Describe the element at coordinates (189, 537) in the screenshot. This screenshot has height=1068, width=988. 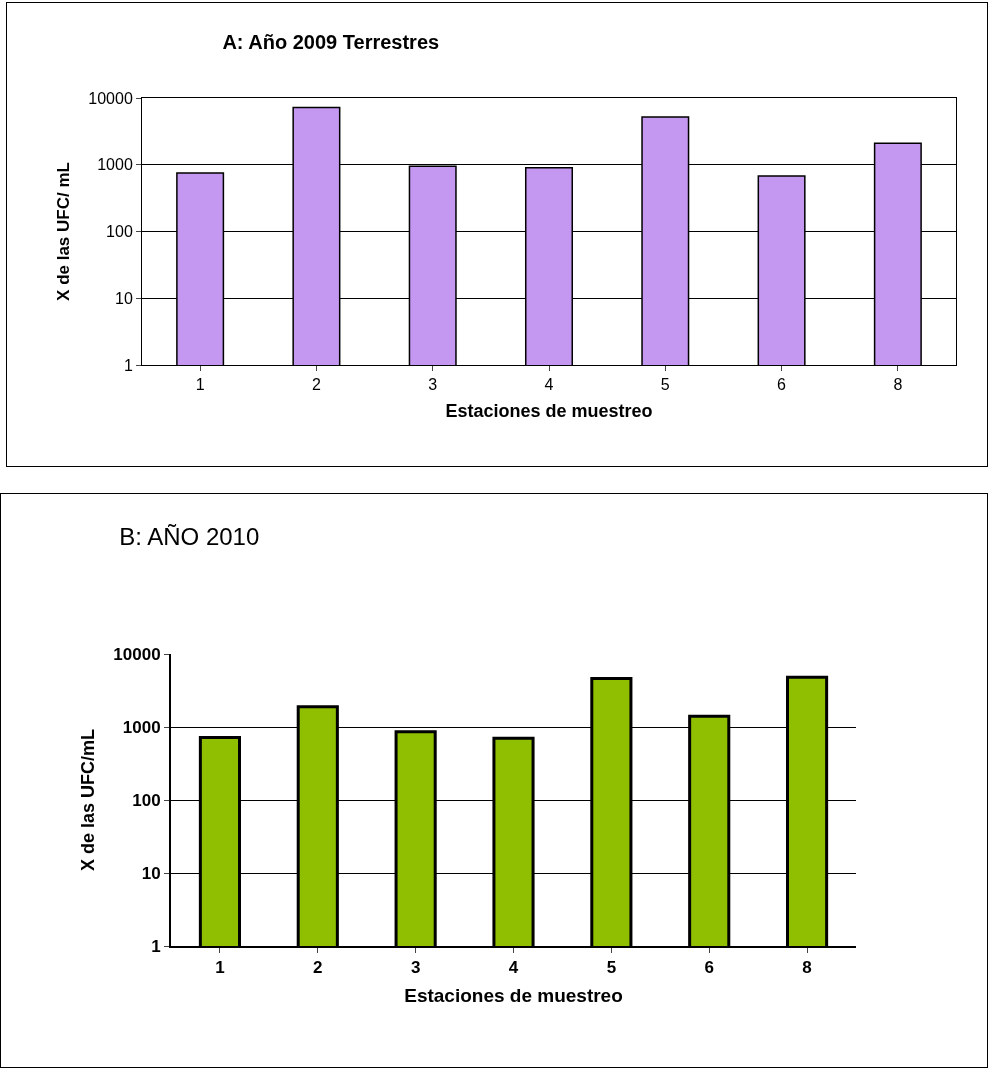
I see `chart-title: B: AÑO 2010` at that location.